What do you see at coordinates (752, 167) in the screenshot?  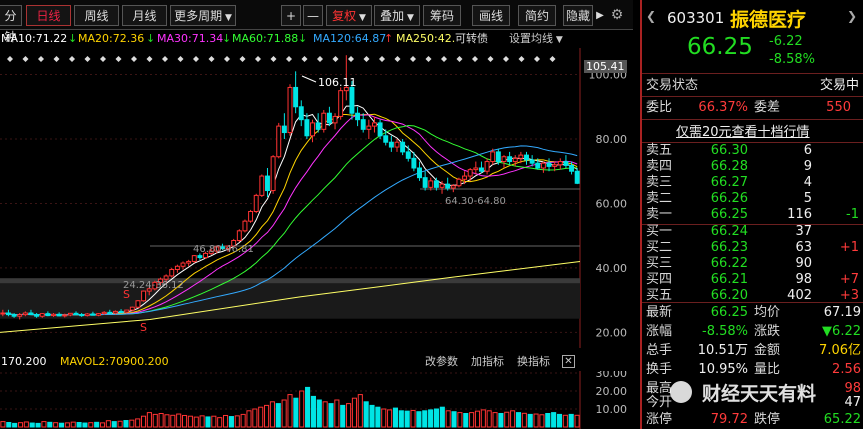 I see `ask-row: 卖四 66.28 9` at bounding box center [752, 167].